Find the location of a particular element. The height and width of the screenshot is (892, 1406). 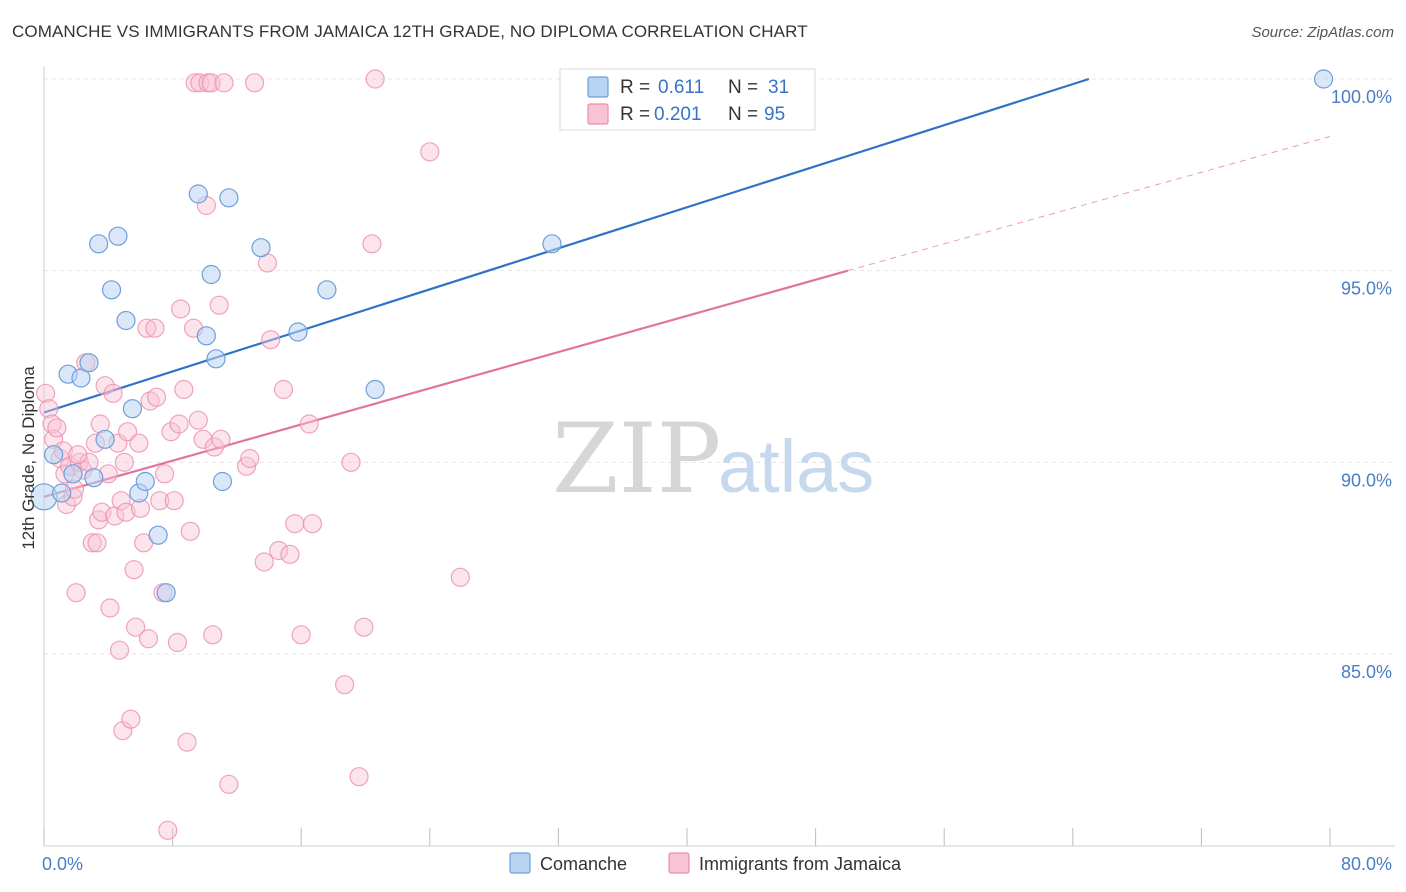

x-tick-label: 0.0% is located at coordinates (62, 864).